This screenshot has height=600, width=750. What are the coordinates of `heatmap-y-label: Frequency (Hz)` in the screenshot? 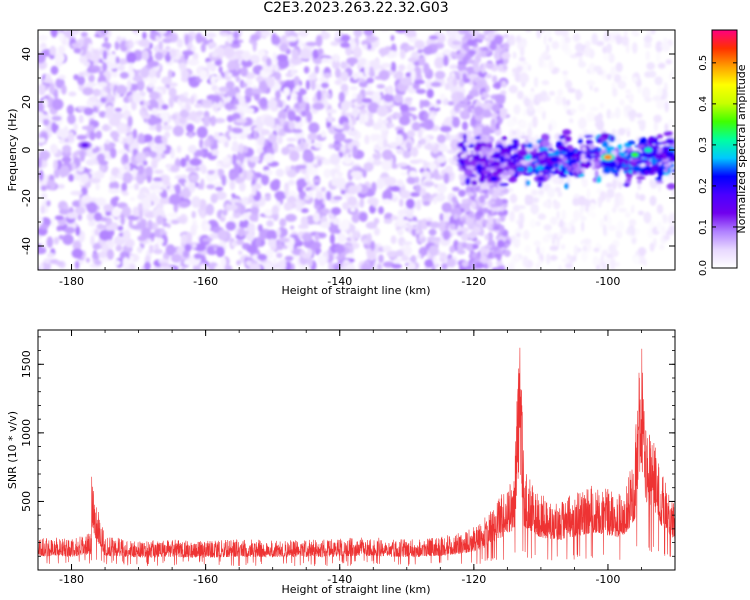 It's located at (12, 150).